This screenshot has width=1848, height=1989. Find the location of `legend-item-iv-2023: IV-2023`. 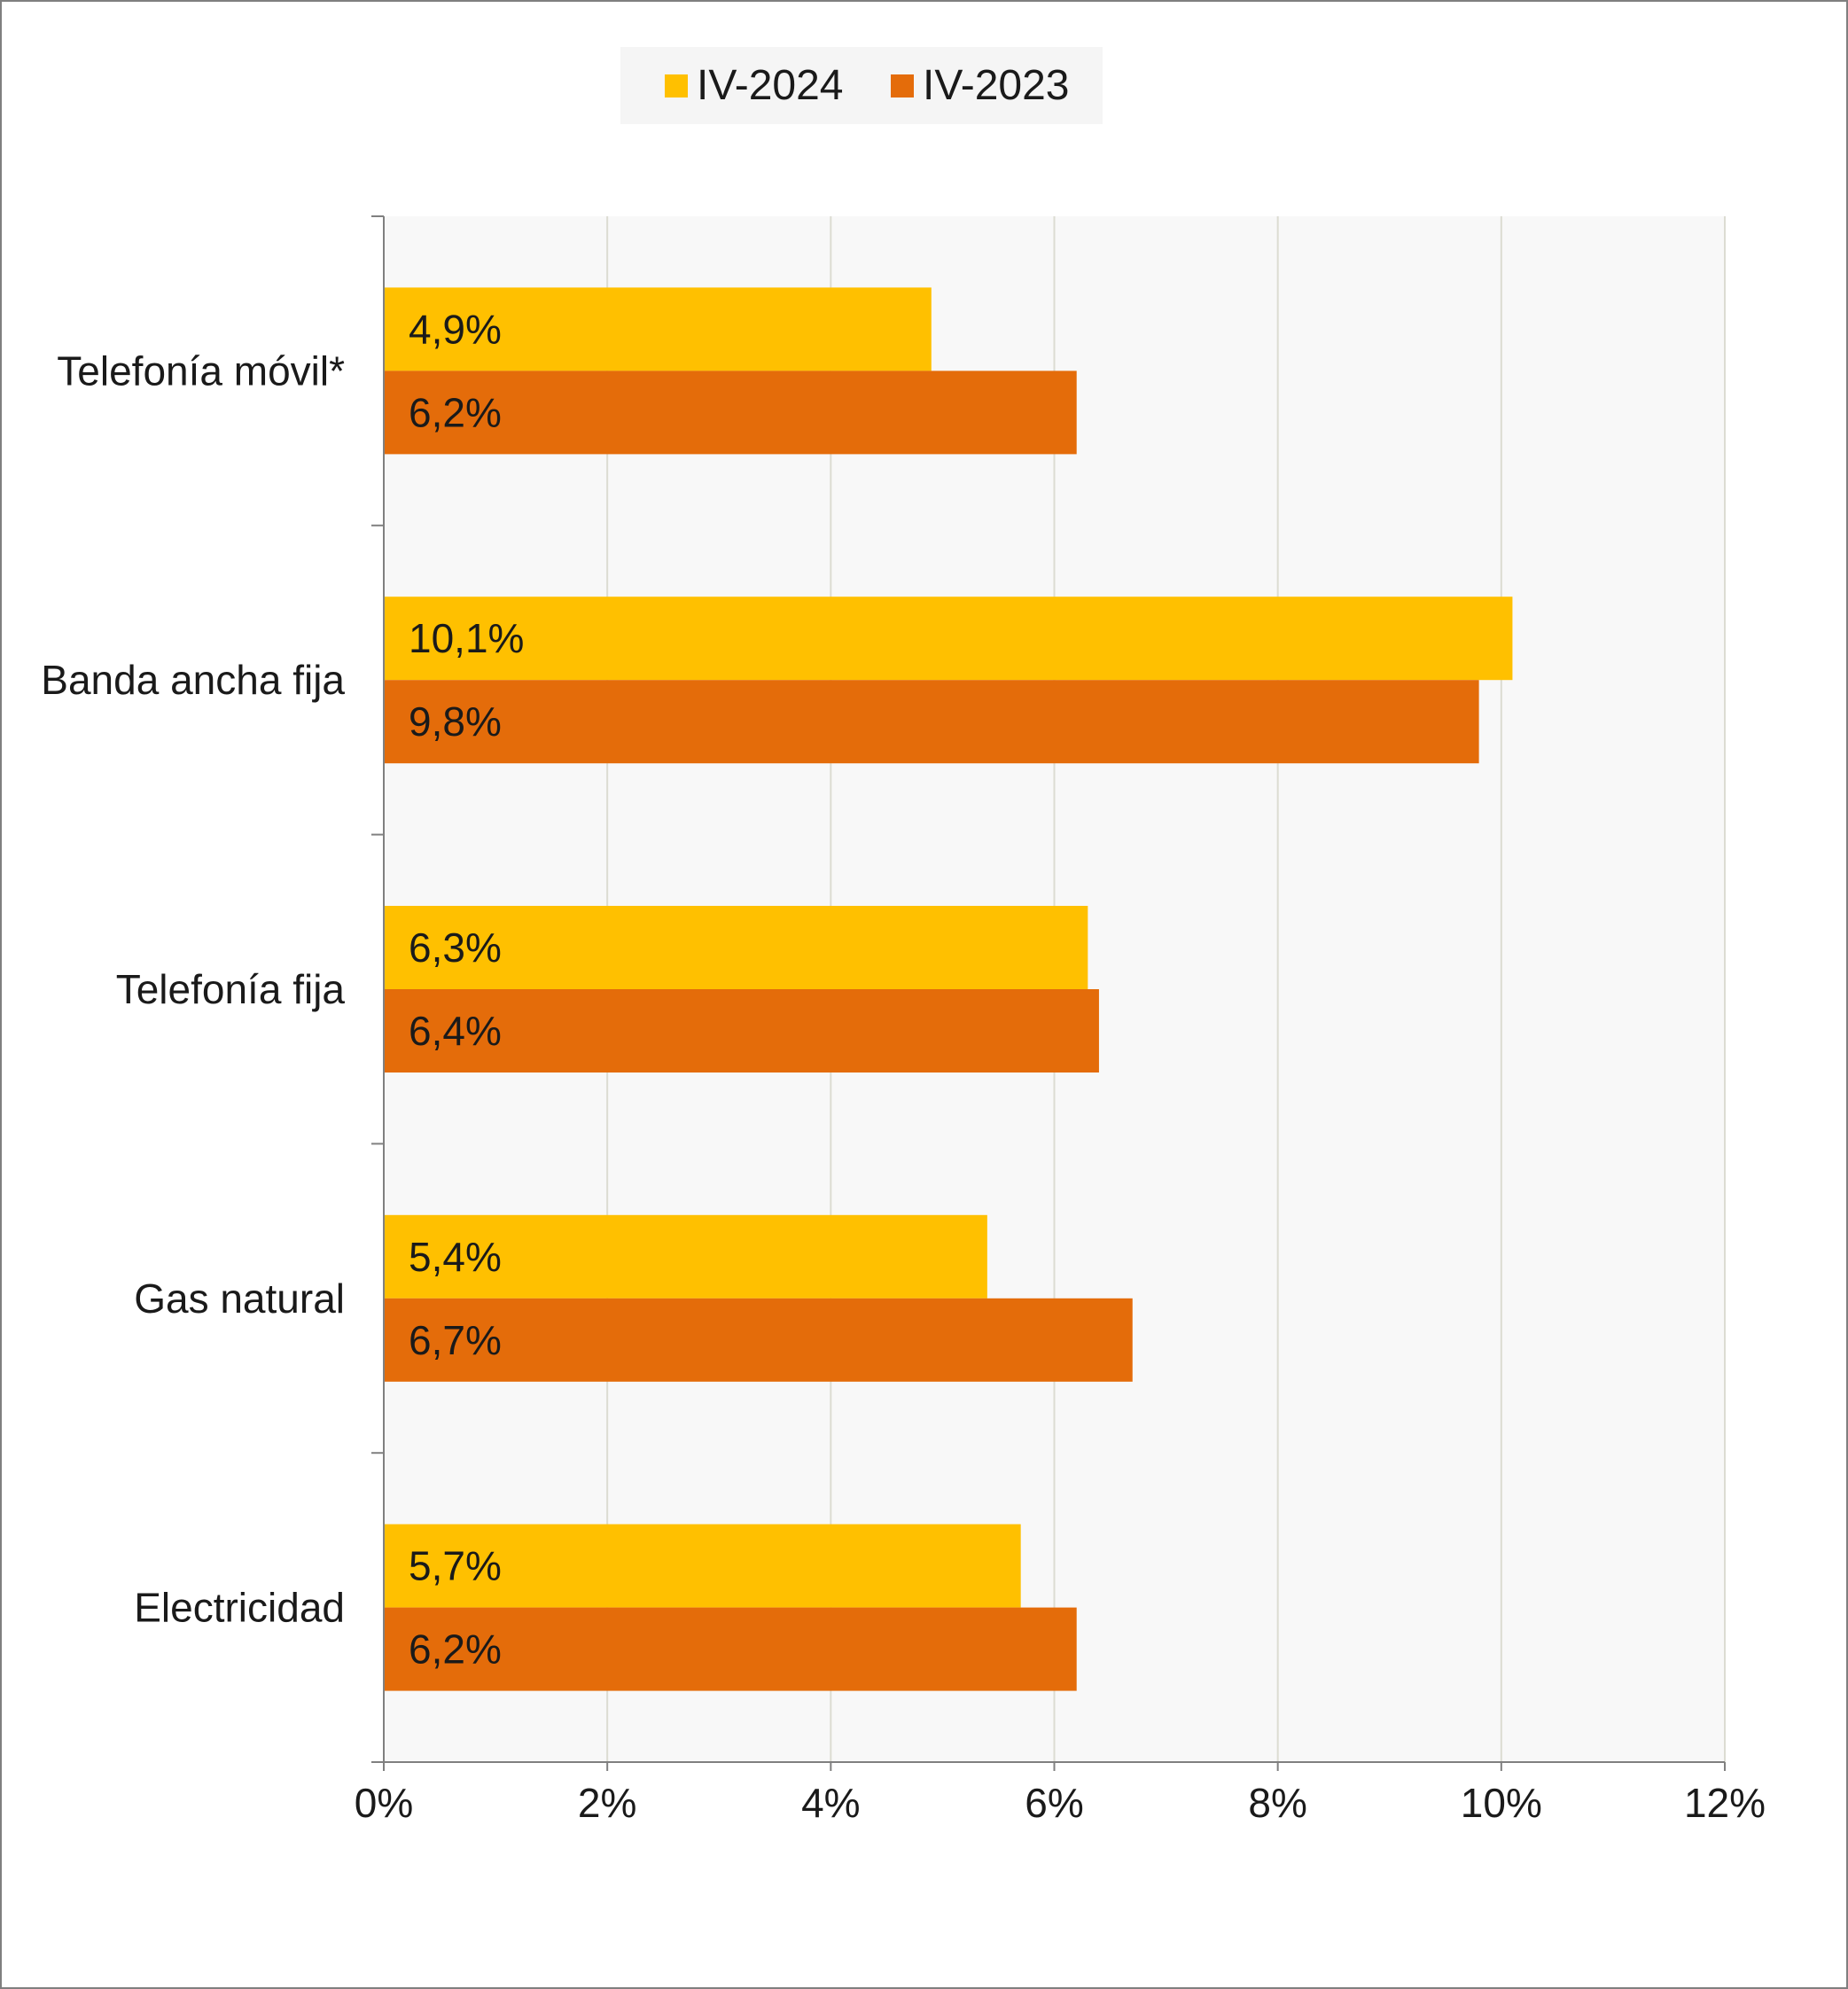

legend-item-iv-2023: IV-2023 is located at coordinates (980, 85).